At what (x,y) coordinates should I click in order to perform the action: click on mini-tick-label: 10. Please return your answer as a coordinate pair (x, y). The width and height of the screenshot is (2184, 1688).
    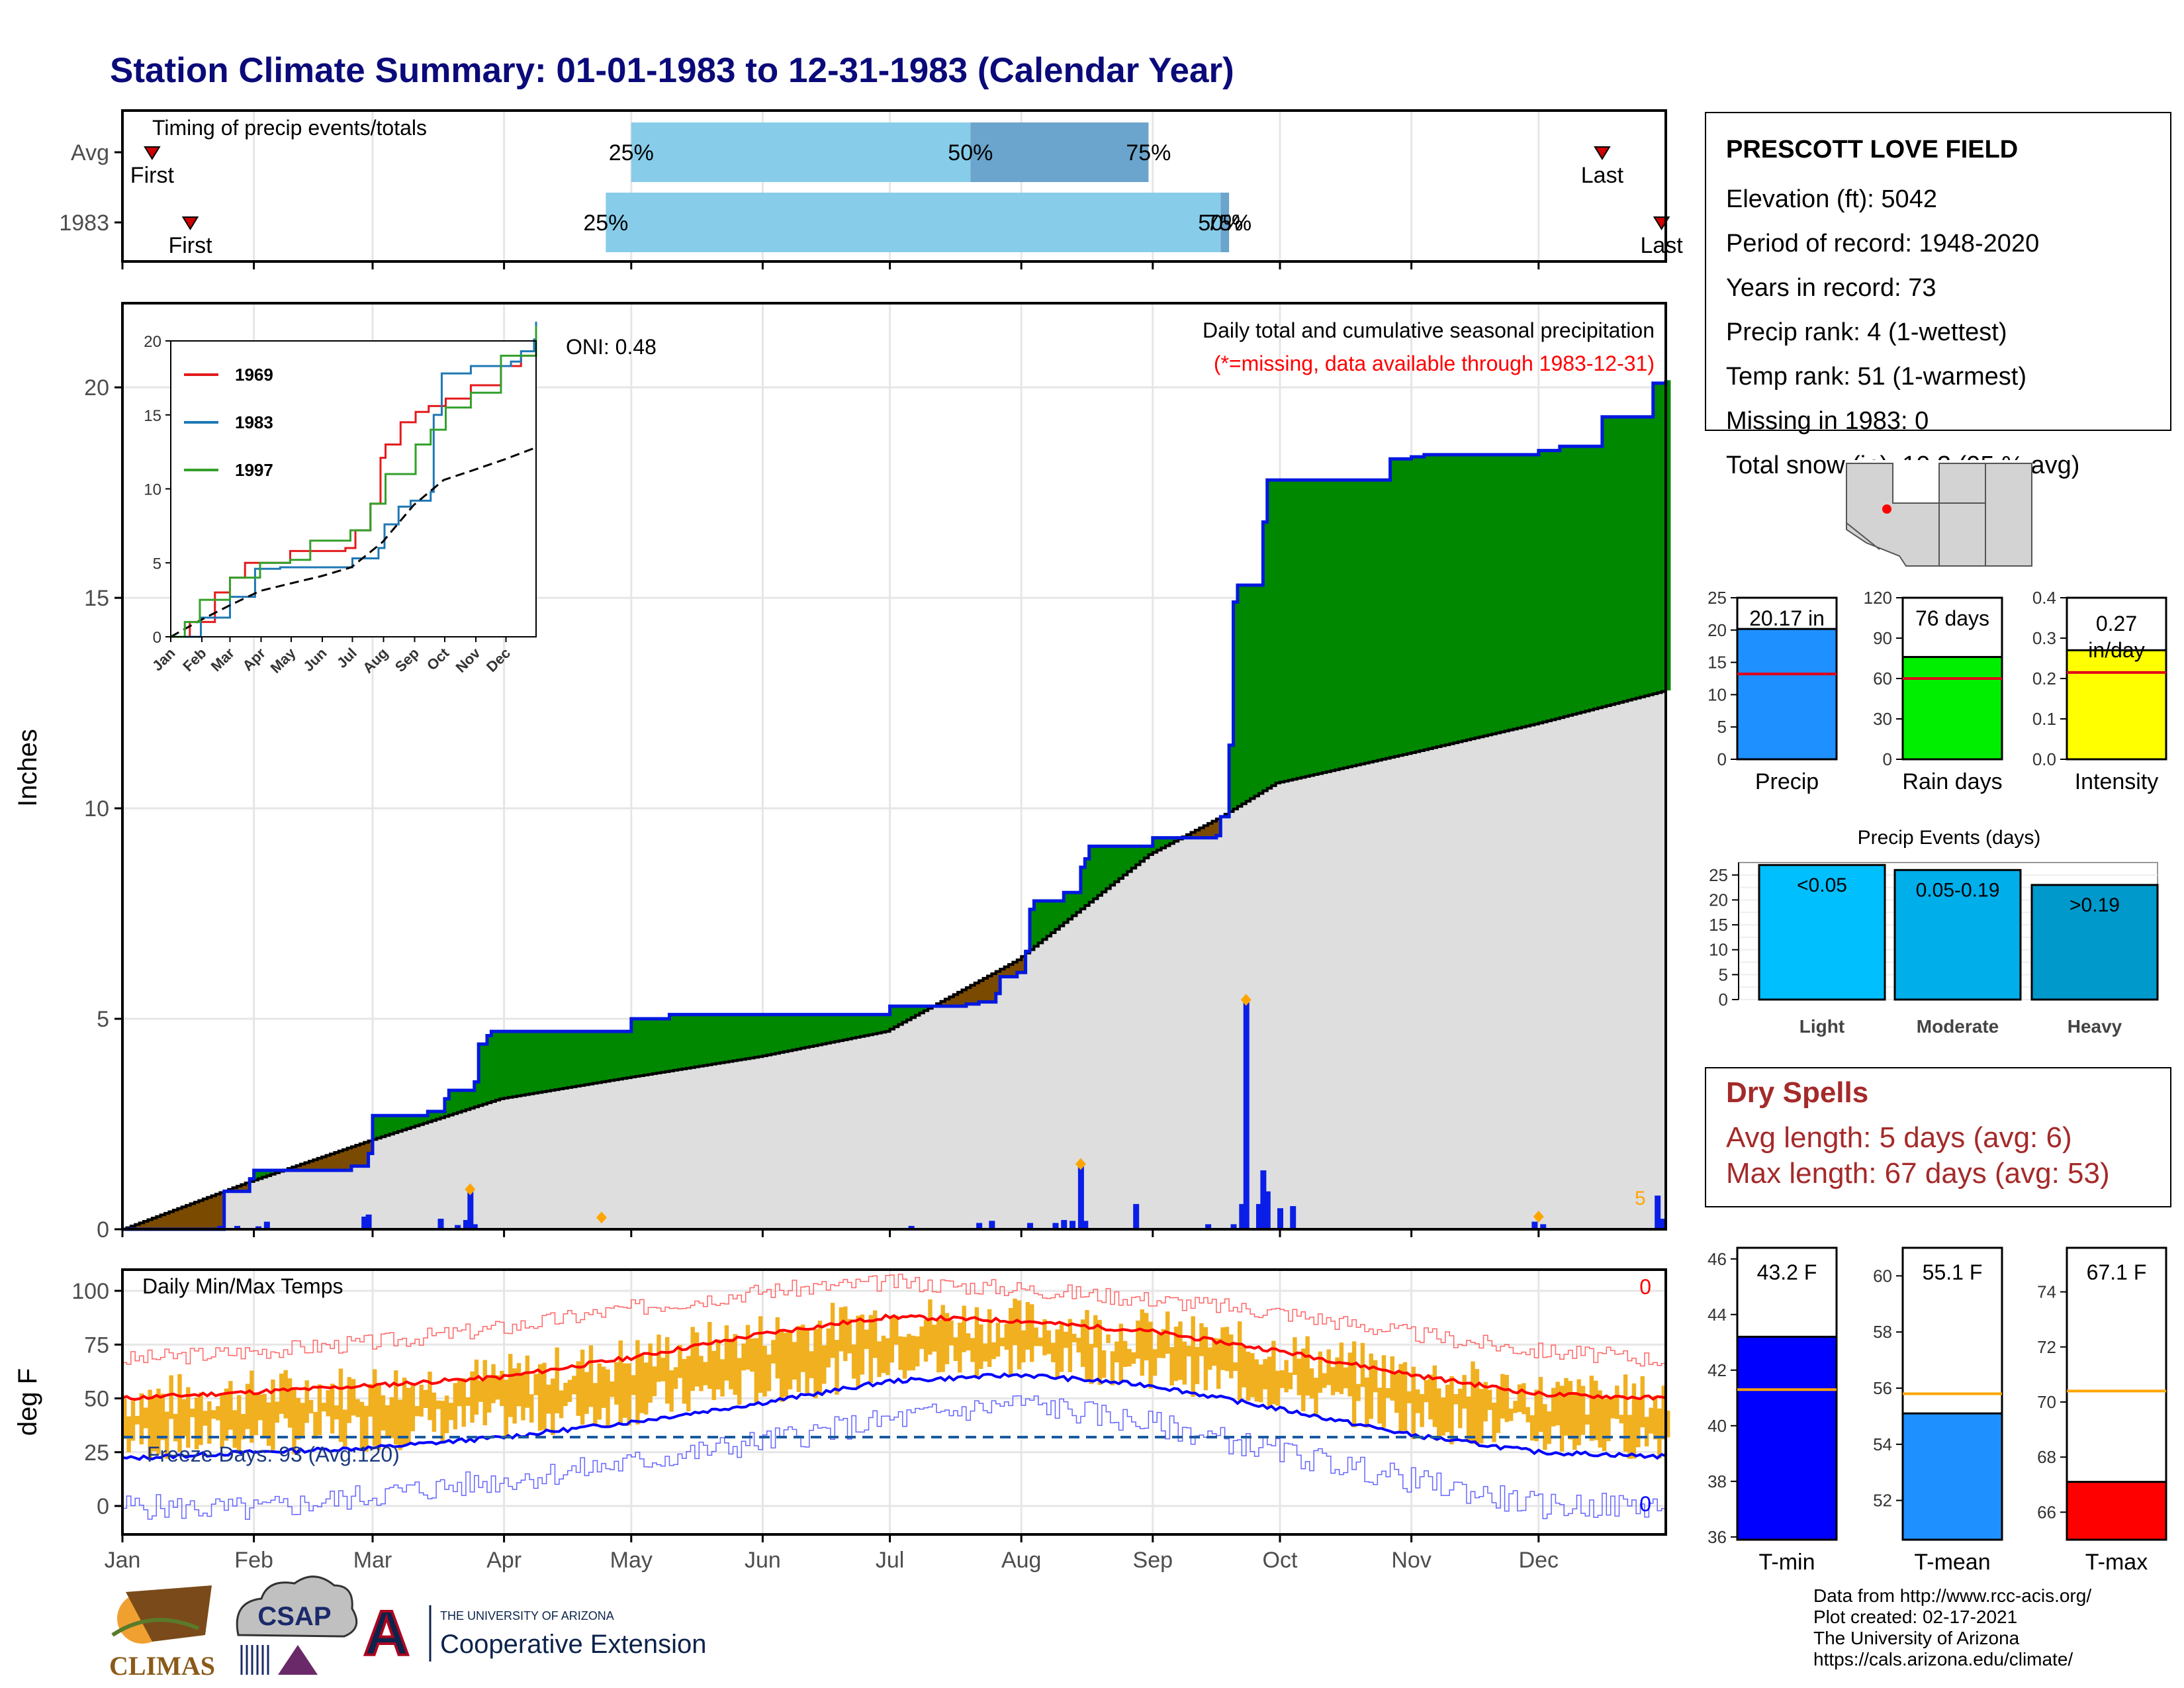
    Looking at the image, I should click on (1717, 694).